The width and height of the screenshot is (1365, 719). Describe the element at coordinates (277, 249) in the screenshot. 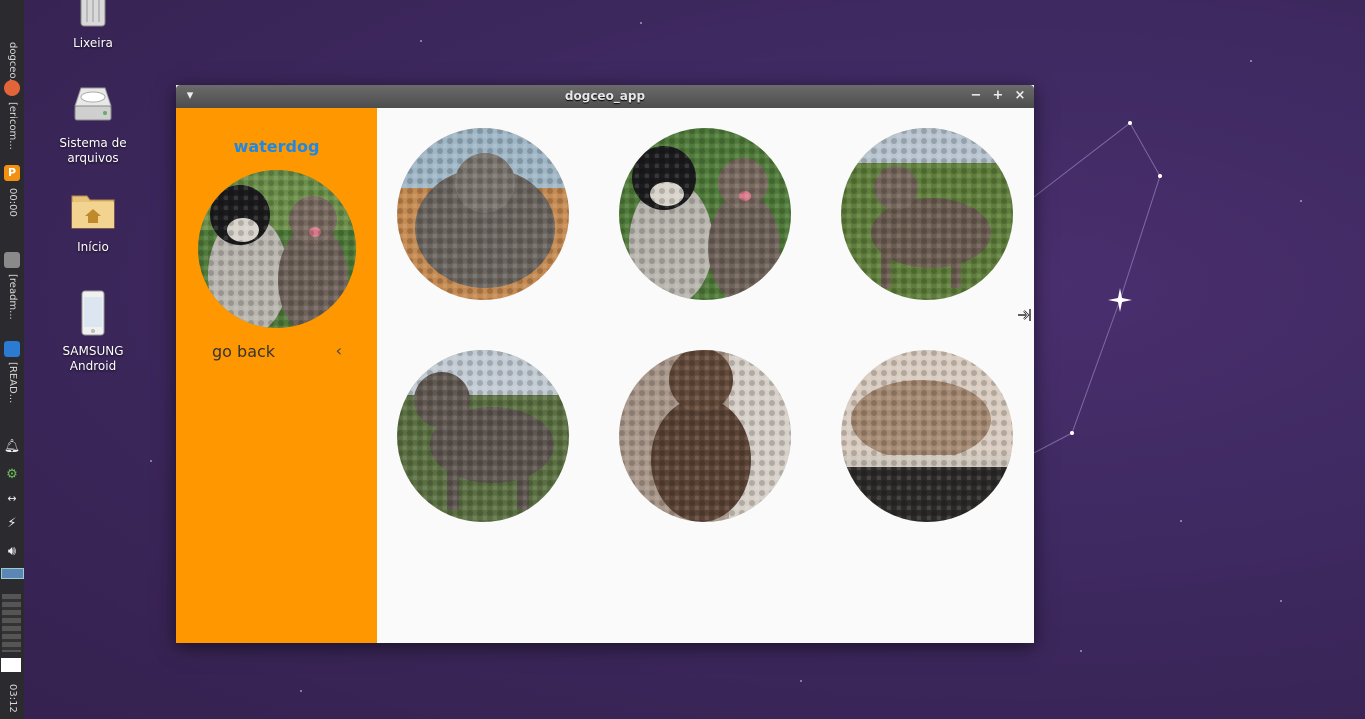

I see `breed-avatar` at that location.